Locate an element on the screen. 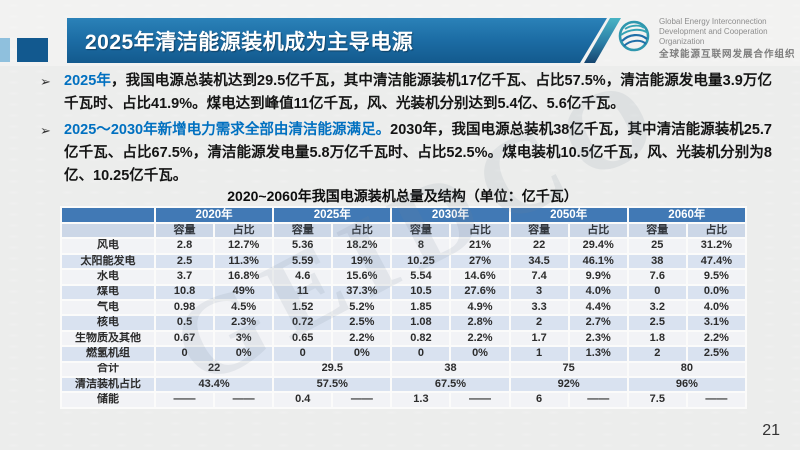  table-cell: 1.3 is located at coordinates (421, 400).